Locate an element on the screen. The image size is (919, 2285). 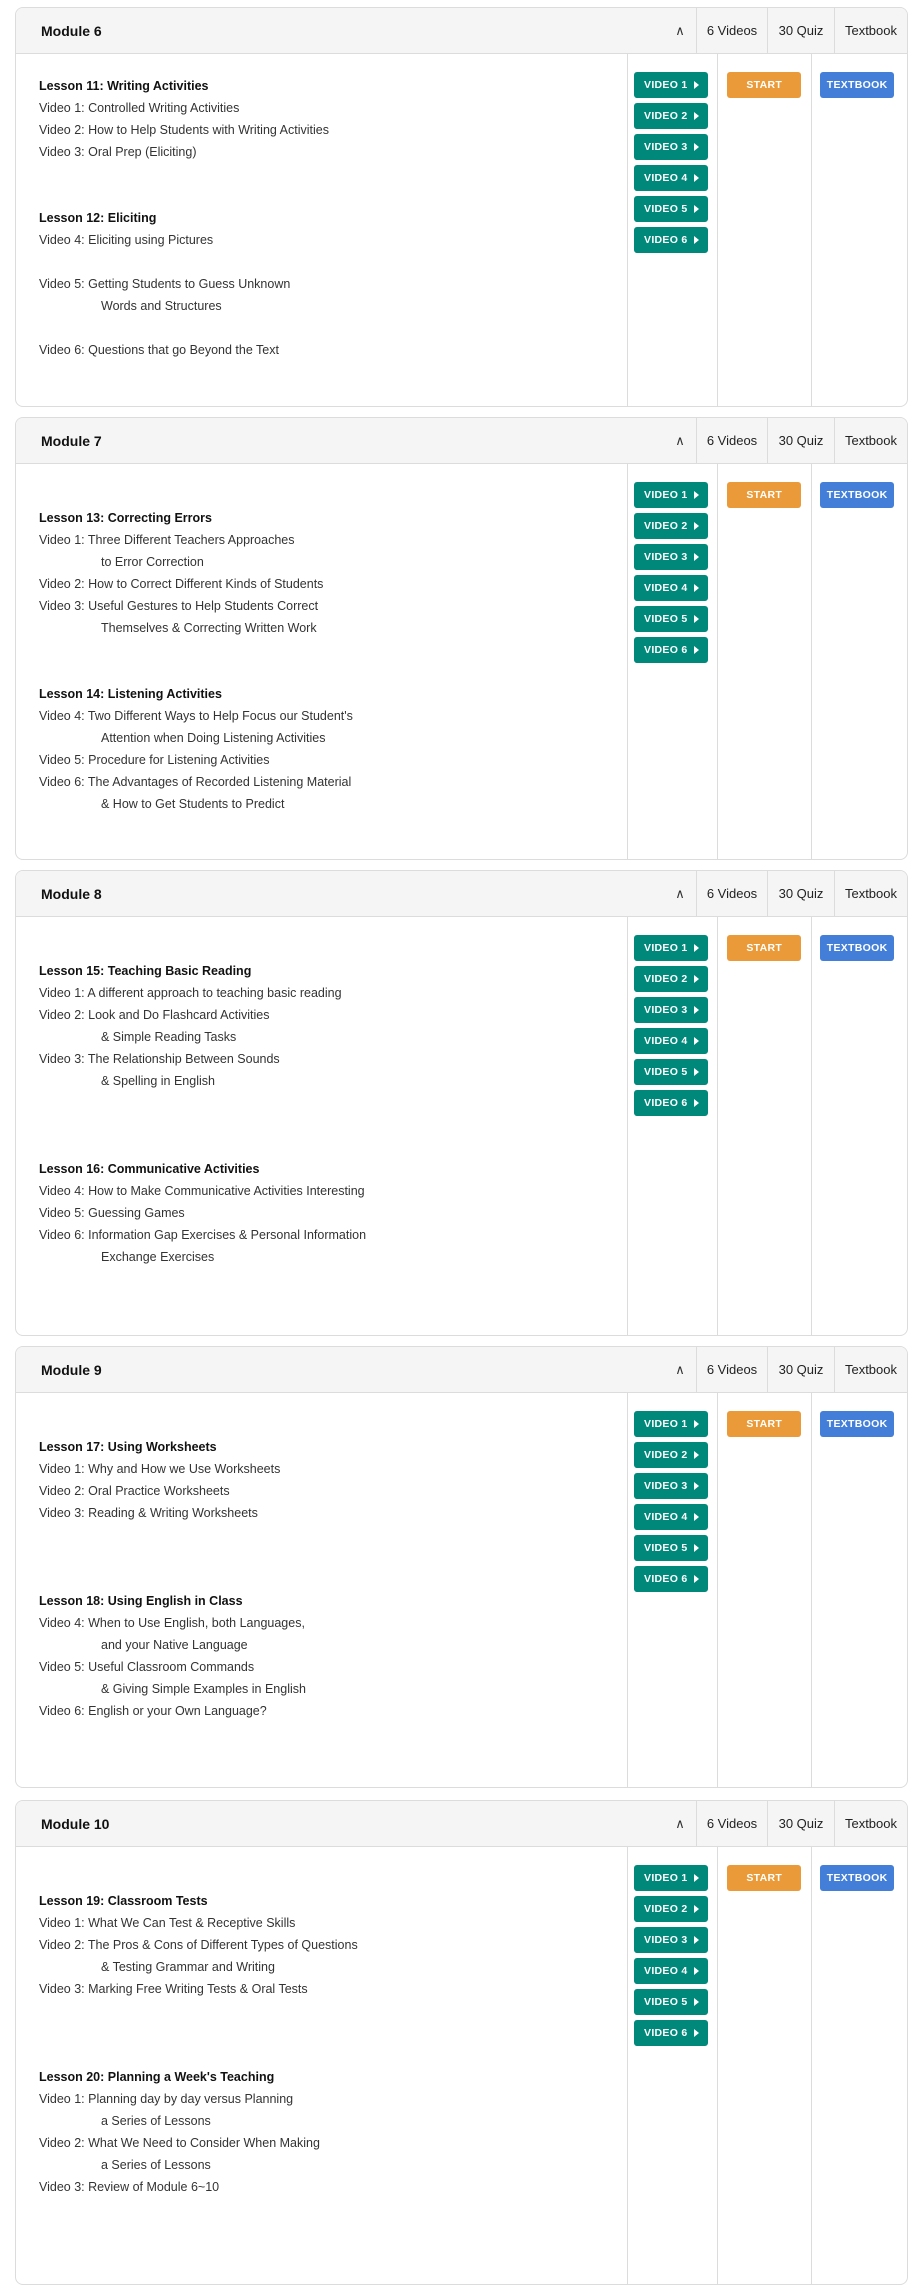
video-item: Video 3: Review of Module 6~10 is located at coordinates (129, 2187).